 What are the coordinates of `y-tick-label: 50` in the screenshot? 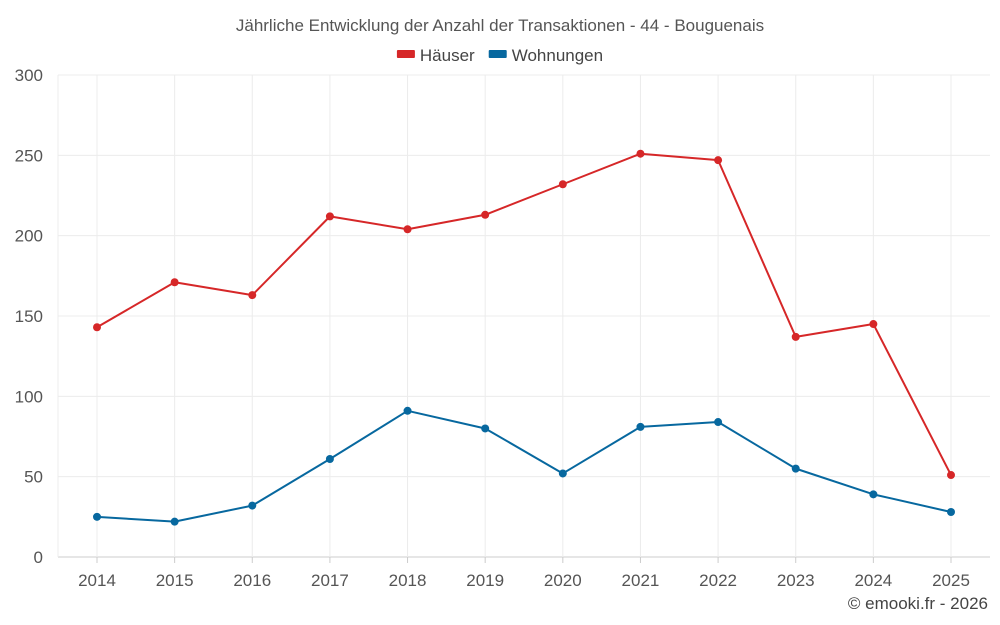 It's located at (33, 477).